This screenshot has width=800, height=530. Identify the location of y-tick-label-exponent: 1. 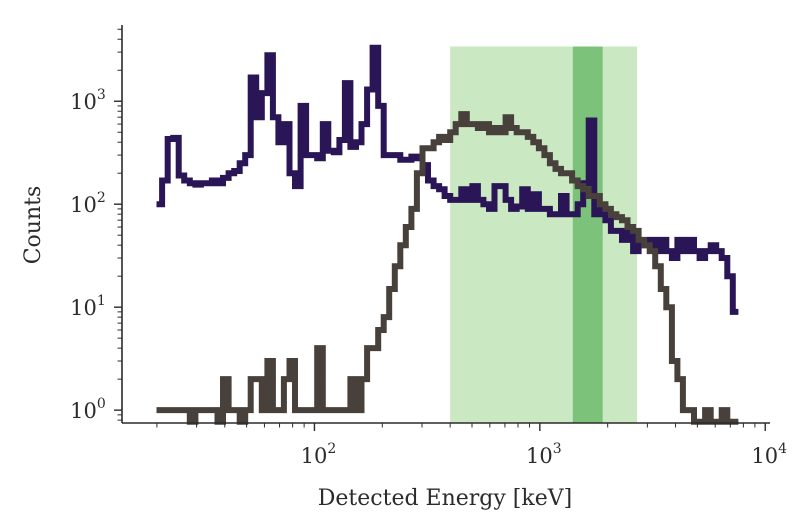
(101, 301).